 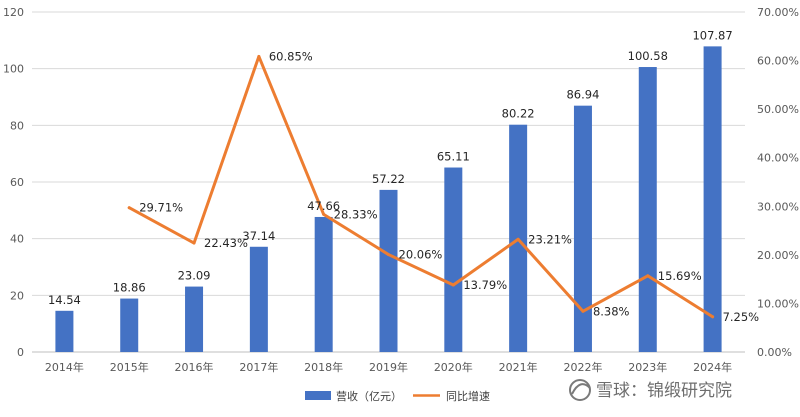 What do you see at coordinates (13, 69) in the screenshot?
I see `y-left-tick-label: 100` at bounding box center [13, 69].